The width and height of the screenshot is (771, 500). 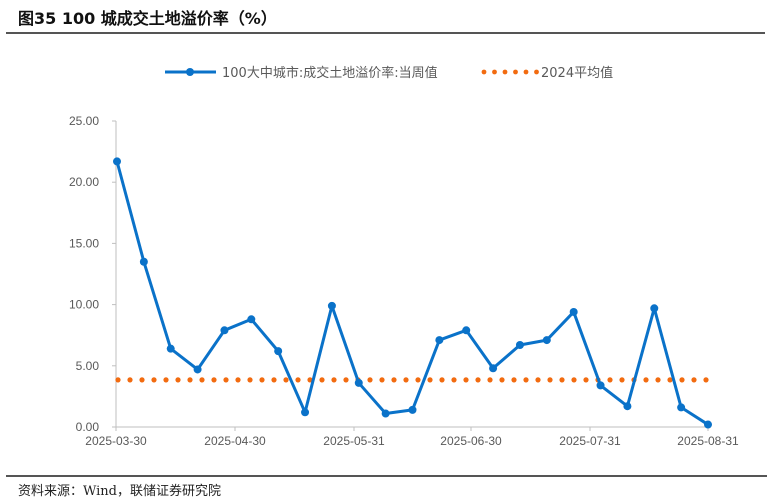 What do you see at coordinates (510, 72) in the screenshot?
I see `legend-average-dots-icon` at bounding box center [510, 72].